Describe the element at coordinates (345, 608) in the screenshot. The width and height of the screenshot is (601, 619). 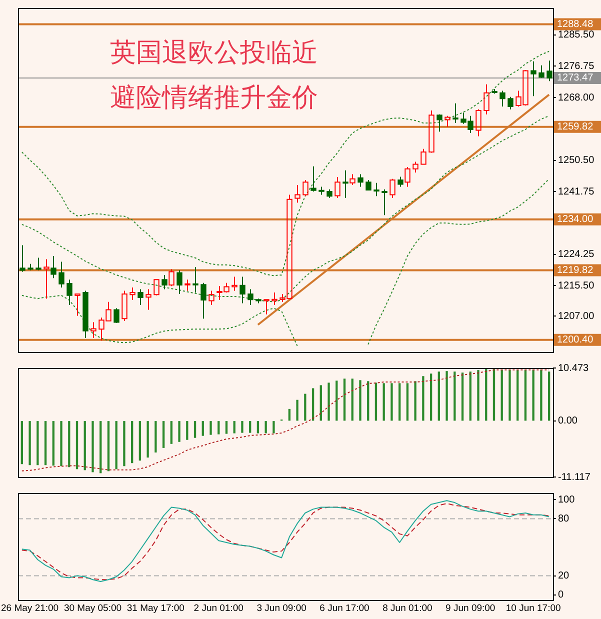
I see `x-tick-label: 6 Jun 17:00` at that location.